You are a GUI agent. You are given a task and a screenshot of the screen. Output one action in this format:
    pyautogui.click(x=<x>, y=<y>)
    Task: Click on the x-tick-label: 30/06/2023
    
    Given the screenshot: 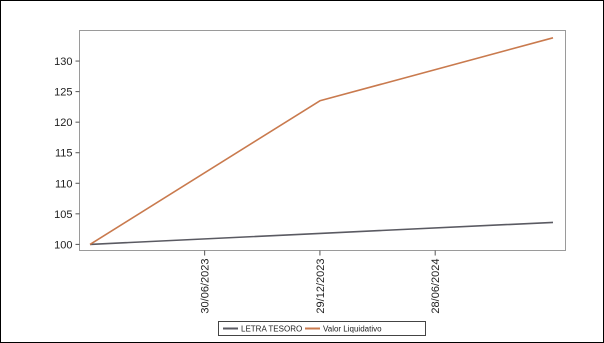 What is the action you would take?
    pyautogui.click(x=206, y=286)
    